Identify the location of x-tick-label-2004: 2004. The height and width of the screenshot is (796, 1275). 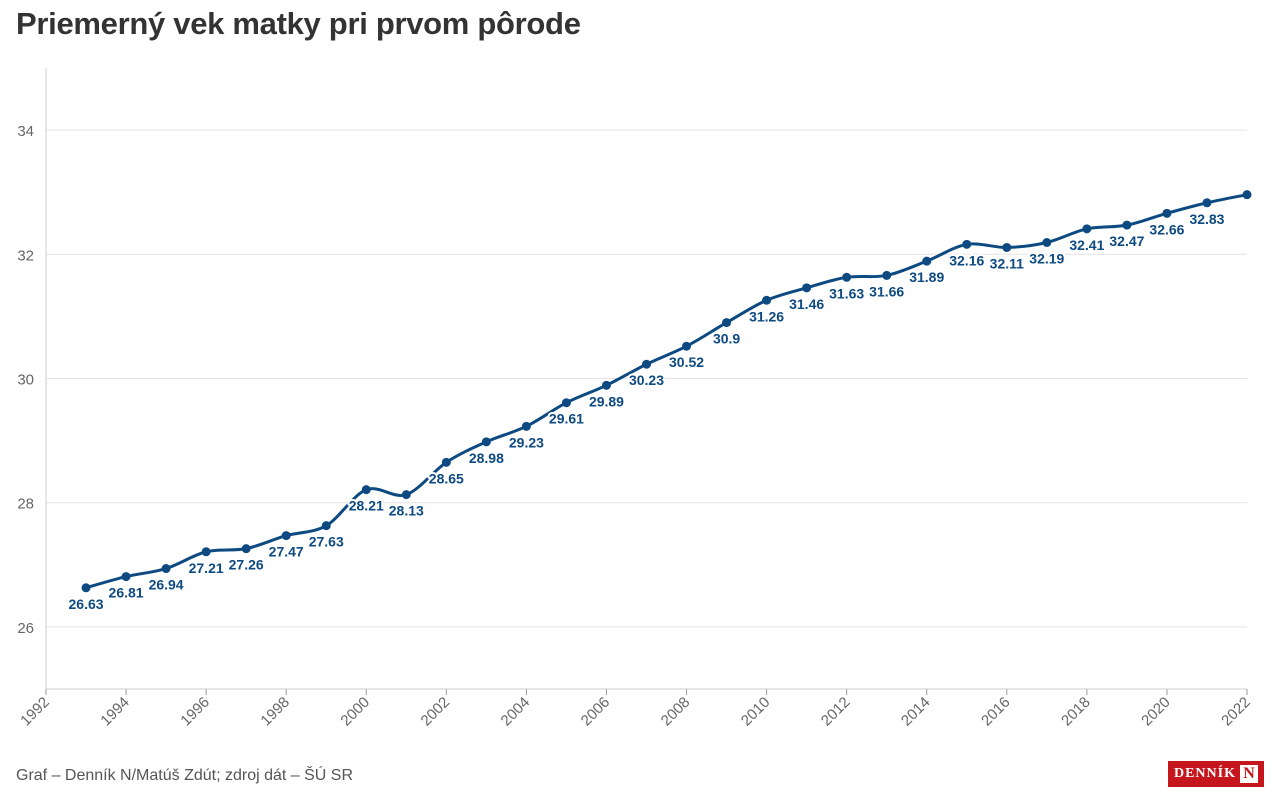
(516, 712).